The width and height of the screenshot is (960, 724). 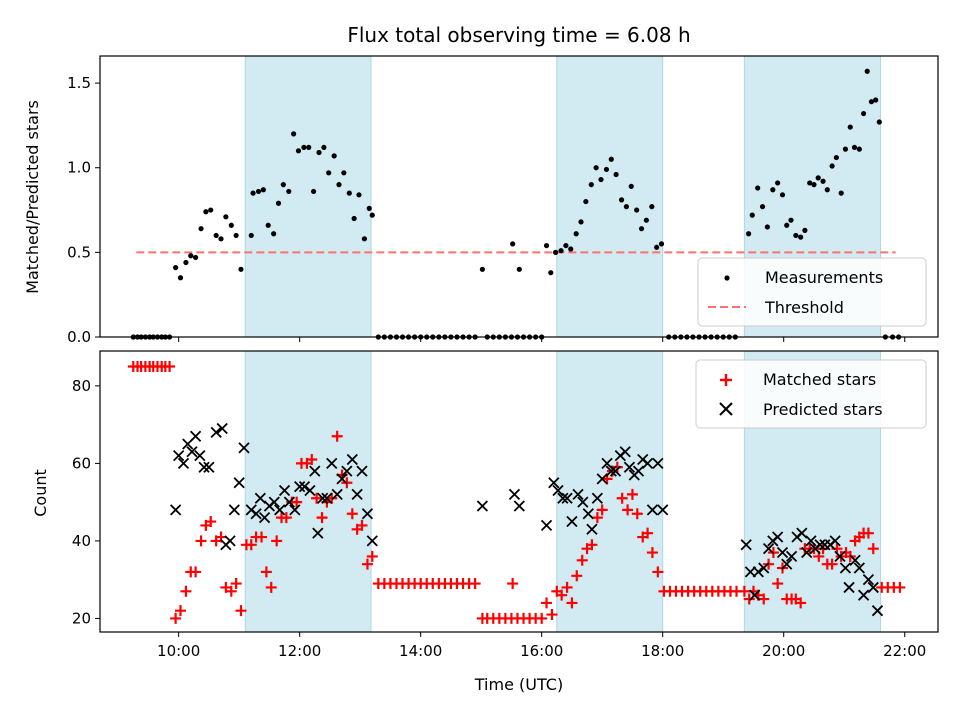 I want to click on x-tick-label: 20:00, so click(x=783, y=651).